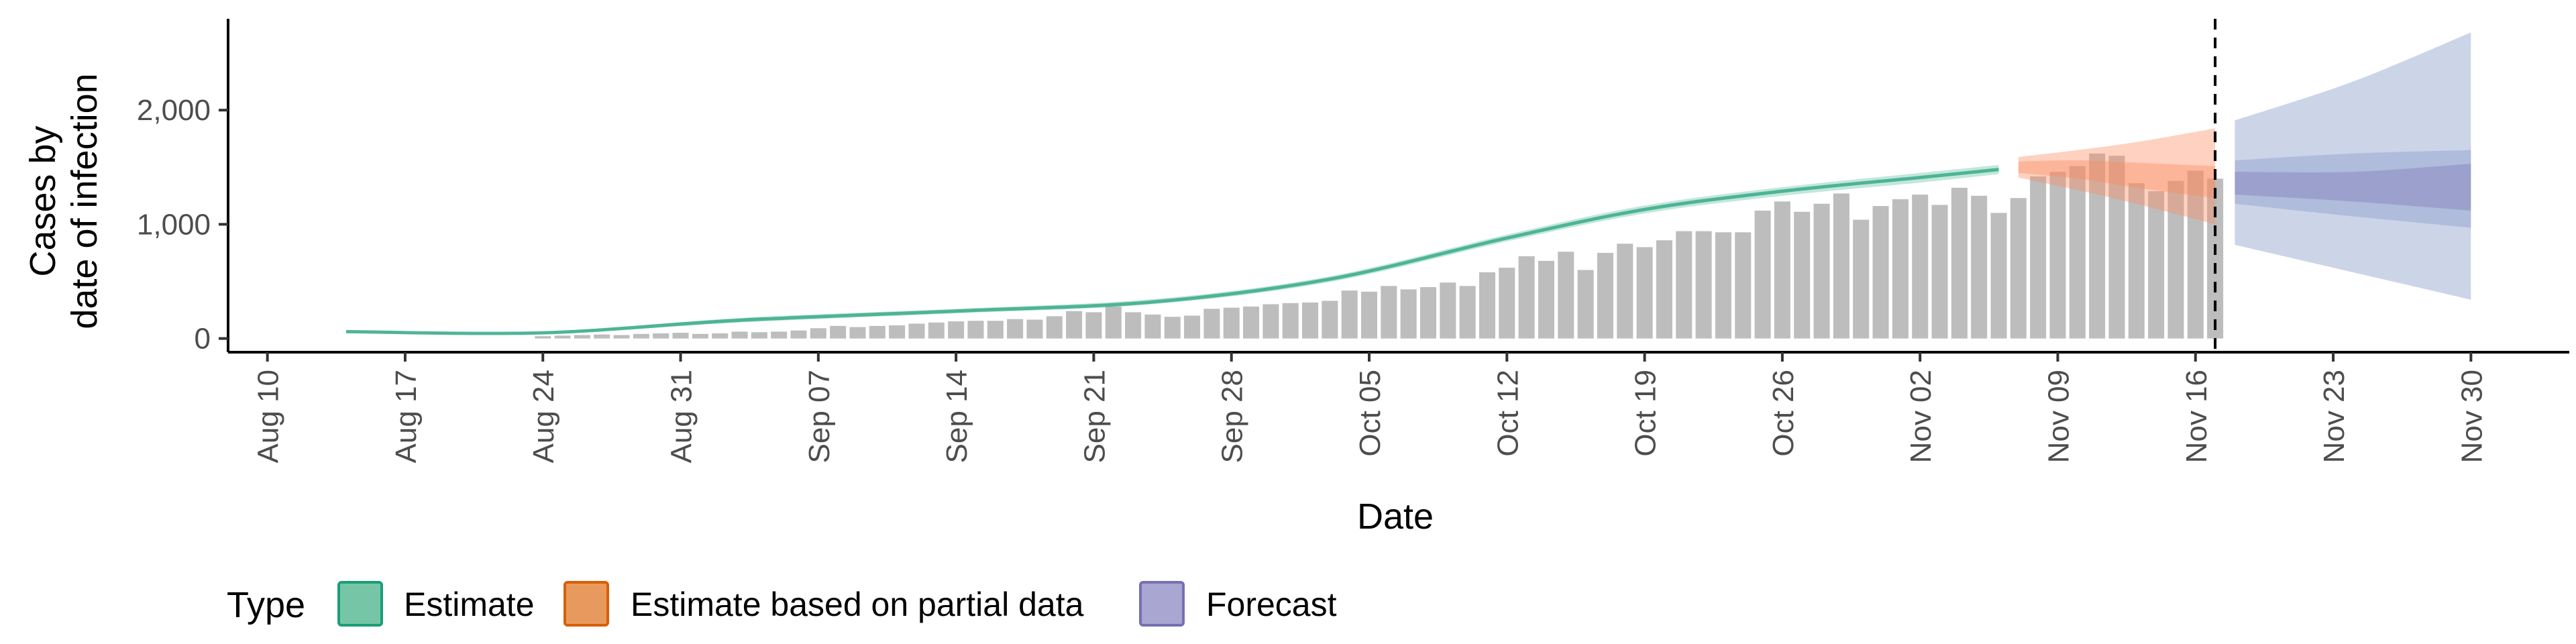 The height and width of the screenshot is (644, 2576). I want to click on legend-label-forecast: Forecast, so click(1271, 604).